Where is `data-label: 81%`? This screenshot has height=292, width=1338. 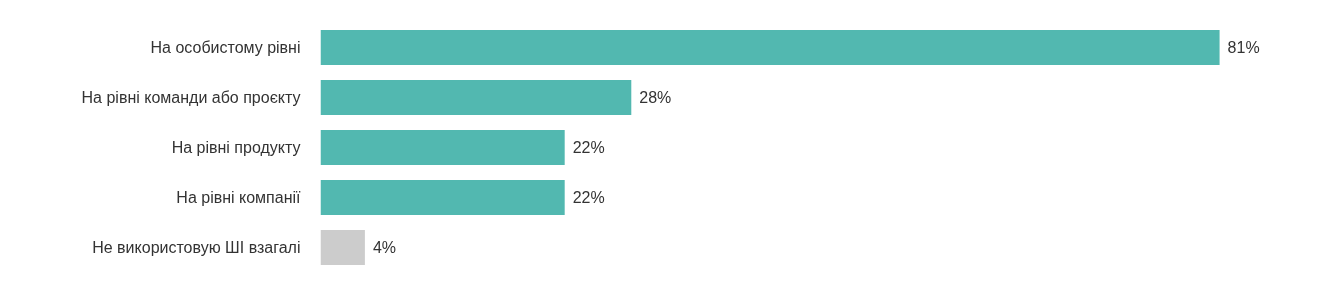
data-label: 81% is located at coordinates (1243, 47).